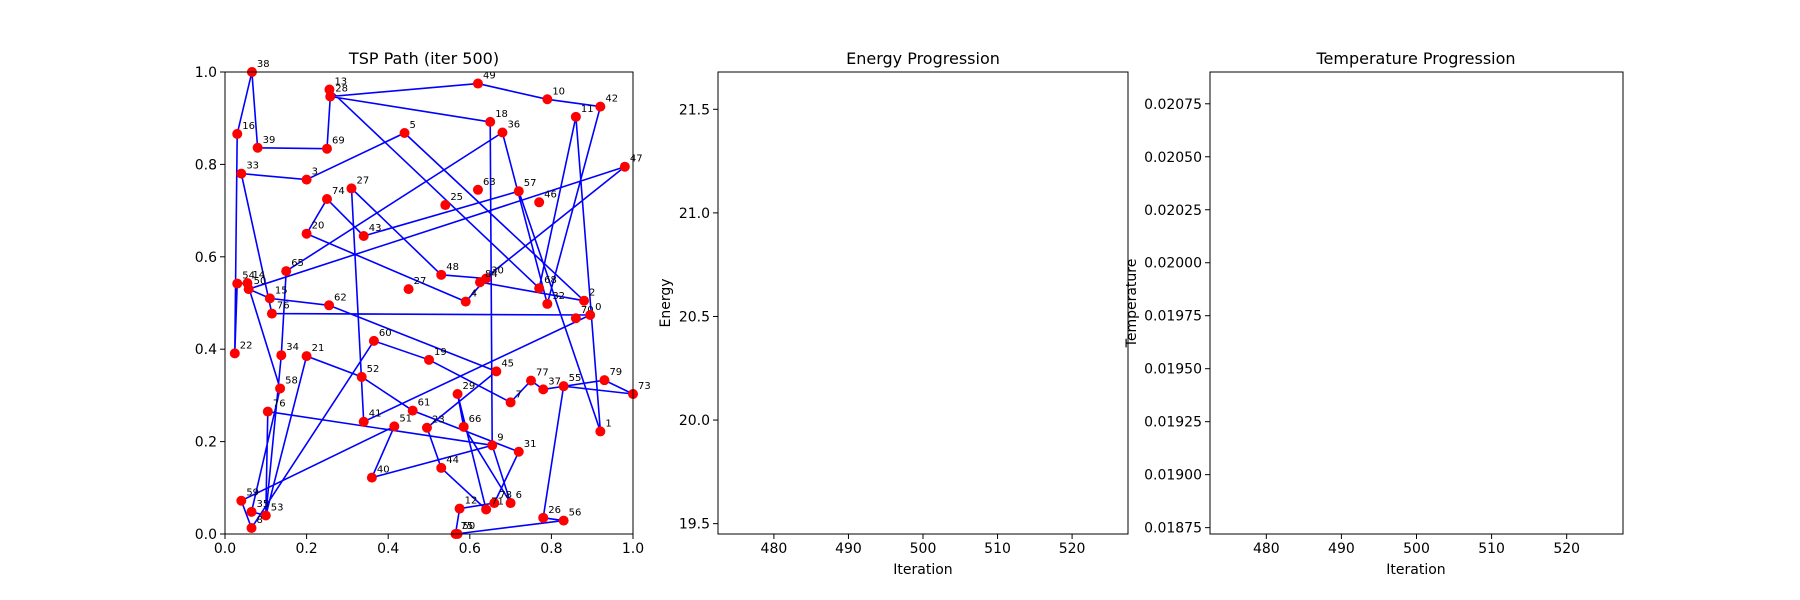 Image resolution: width=1800 pixels, height=600 pixels. Describe the element at coordinates (338, 141) in the screenshot. I see `city-label: 69` at that location.